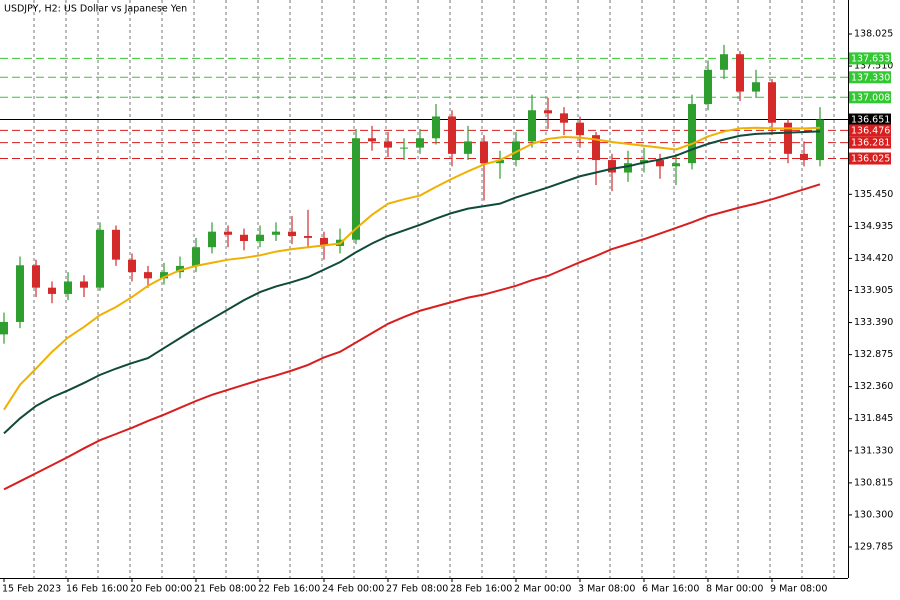 The image size is (900, 600). Describe the element at coordinates (873, 258) in the screenshot. I see `y-tick-label: 134.420` at that location.